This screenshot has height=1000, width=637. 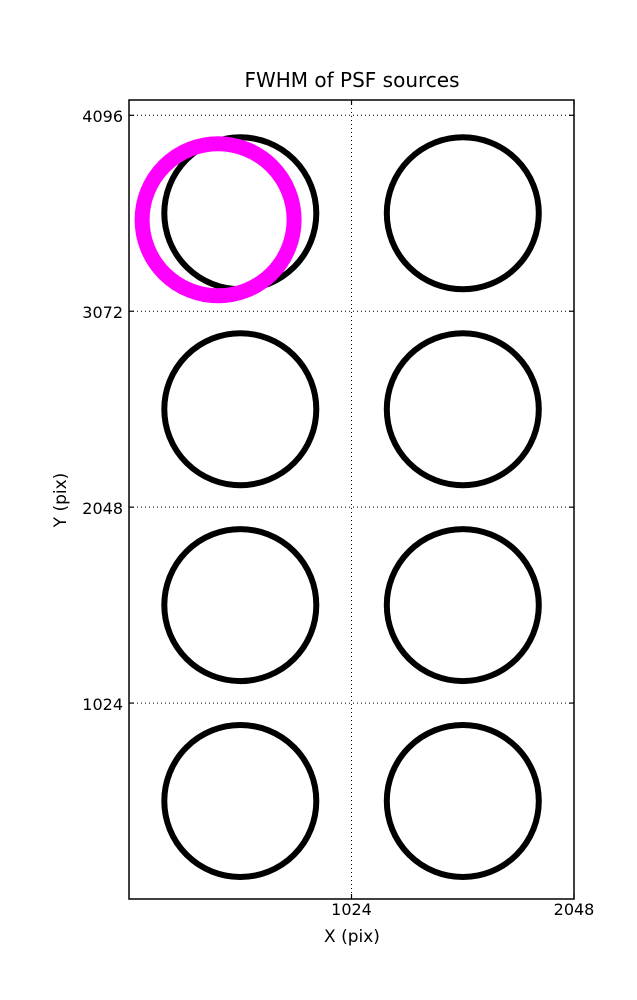 I want to click on x-tick-label: 1024, so click(x=351, y=909).